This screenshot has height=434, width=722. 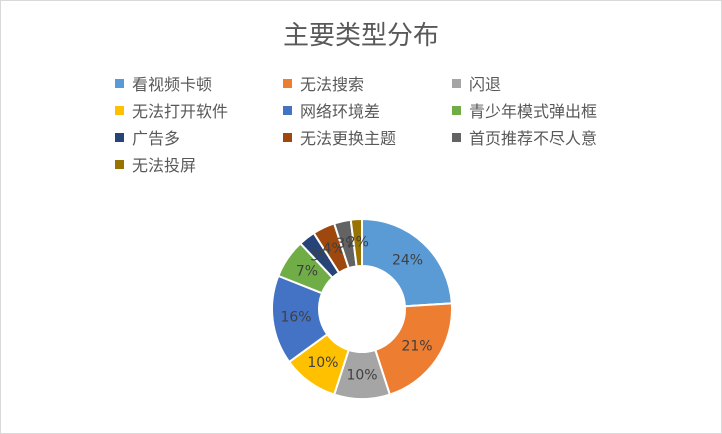 I want to click on legend-item: 青少年模式弹出框, so click(x=524, y=110).